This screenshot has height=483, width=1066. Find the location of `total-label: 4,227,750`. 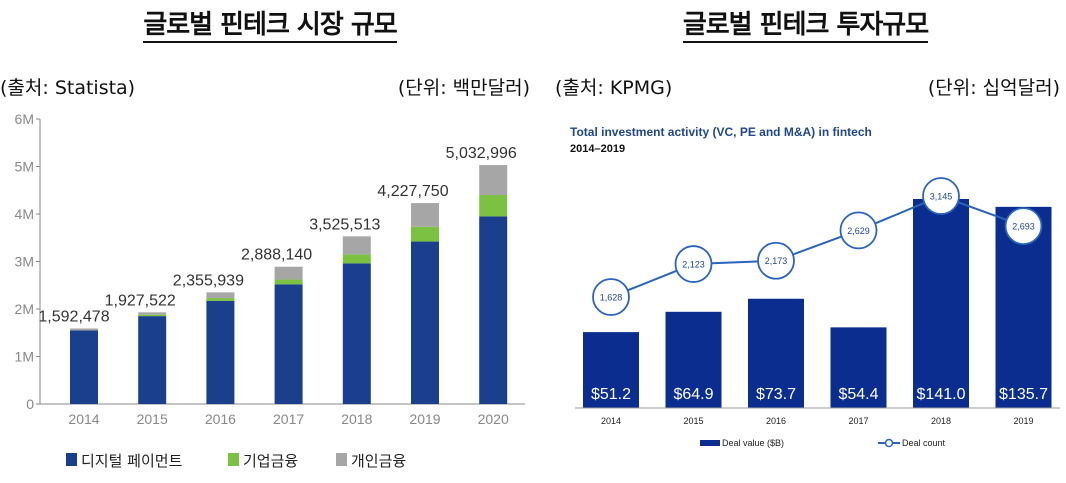

total-label: 4,227,750 is located at coordinates (412, 191).